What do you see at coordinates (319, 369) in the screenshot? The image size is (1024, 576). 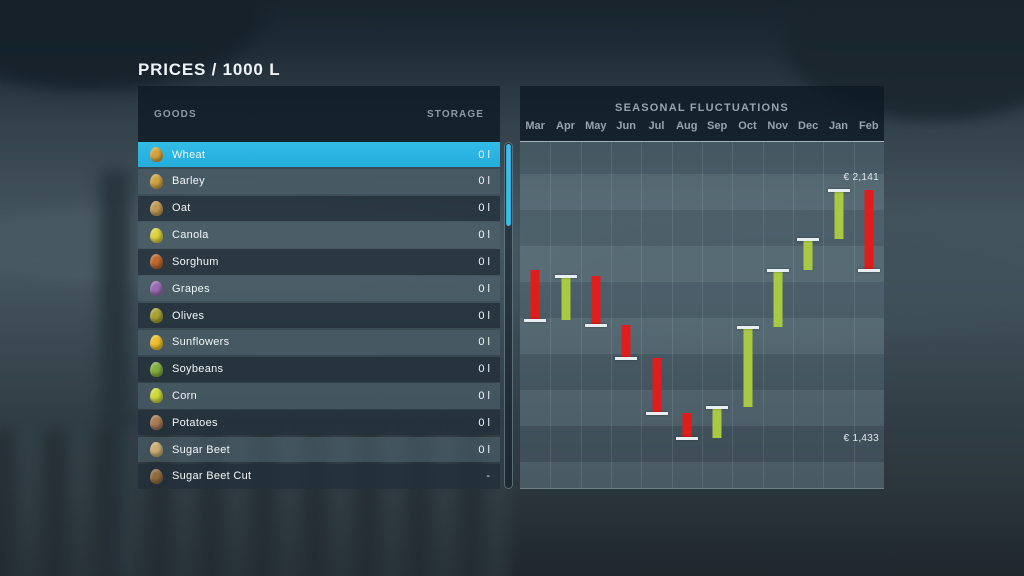 I see `goods-row-soybeans: Soybeans 0 l` at bounding box center [319, 369].